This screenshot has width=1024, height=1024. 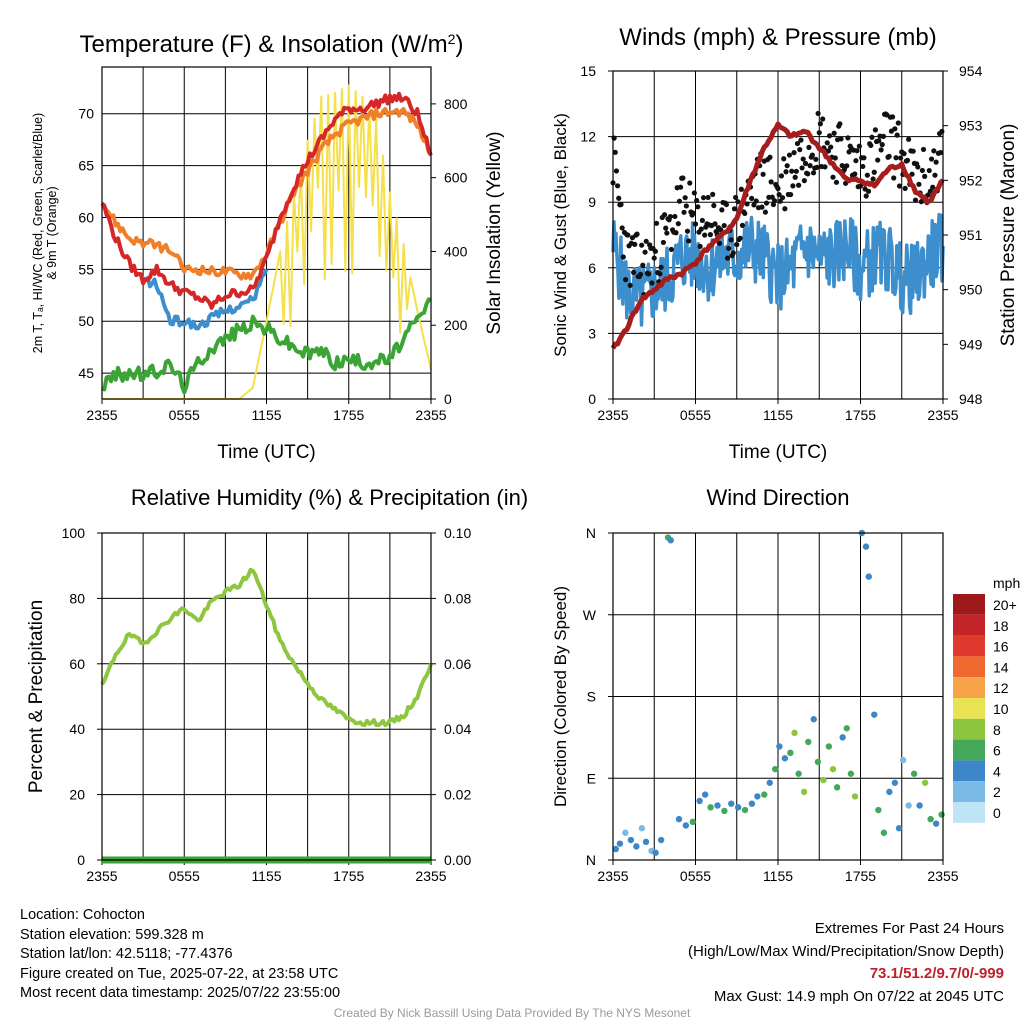 I want to click on legend-title: mph, so click(x=1006, y=583).